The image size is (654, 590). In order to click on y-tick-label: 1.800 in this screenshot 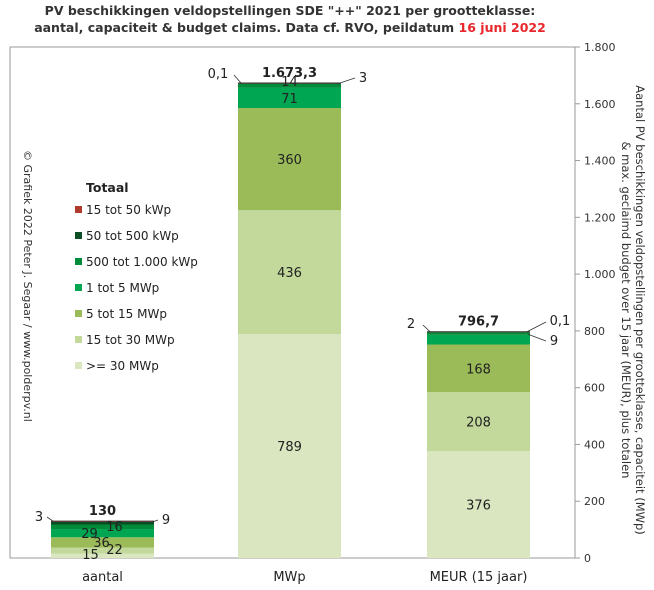, I will do `click(600, 47)`.